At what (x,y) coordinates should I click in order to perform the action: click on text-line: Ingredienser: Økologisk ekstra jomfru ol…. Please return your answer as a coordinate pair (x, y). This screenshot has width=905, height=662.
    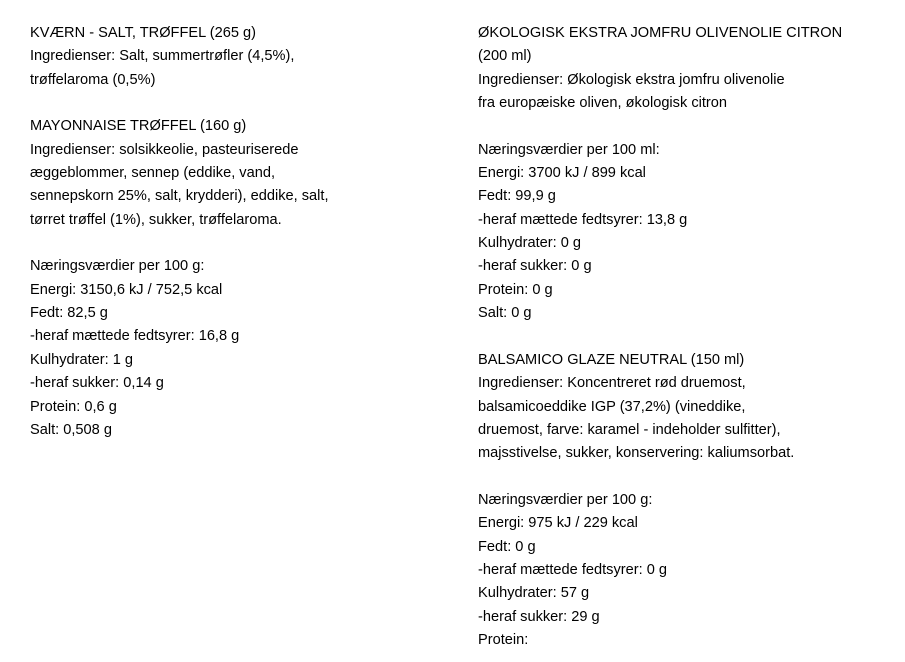
    Looking at the image, I should click on (631, 79).